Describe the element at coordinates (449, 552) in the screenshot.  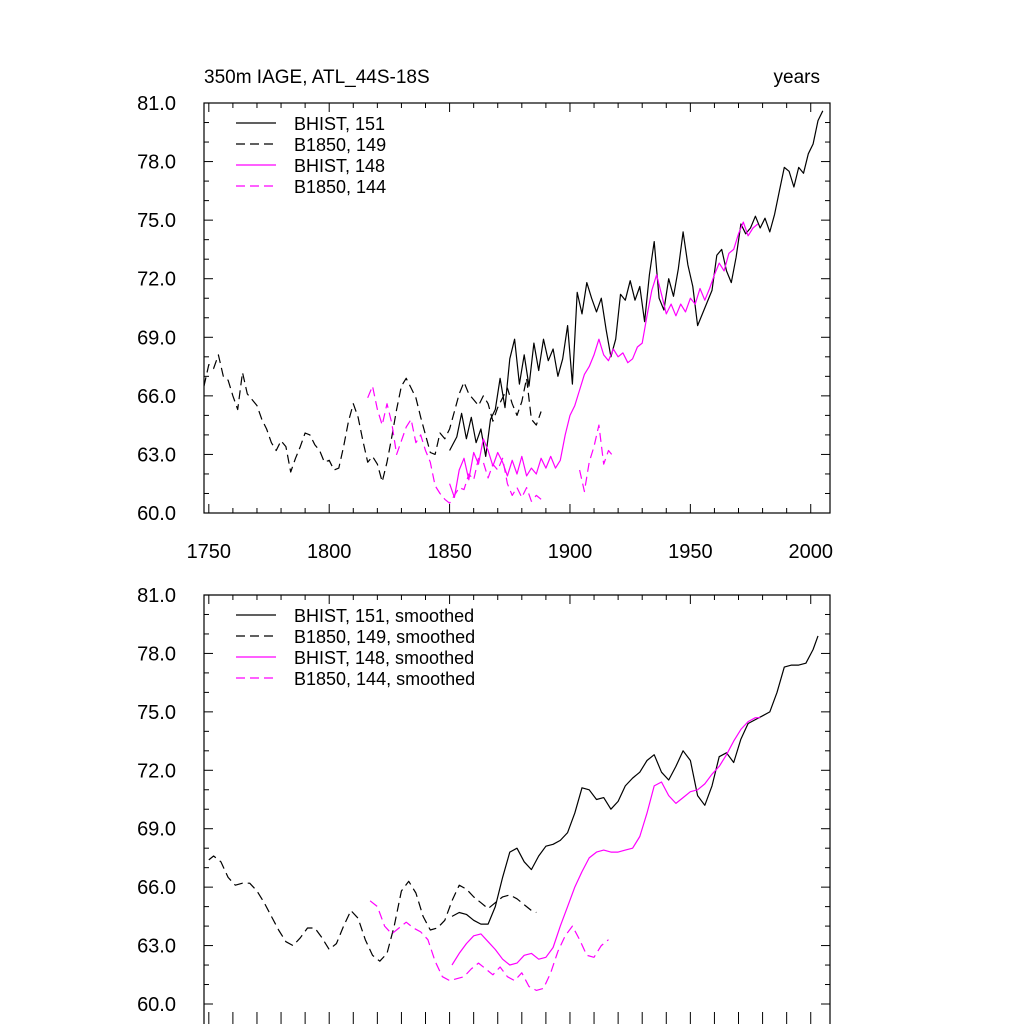
I see `x-tick-label: 1850` at that location.